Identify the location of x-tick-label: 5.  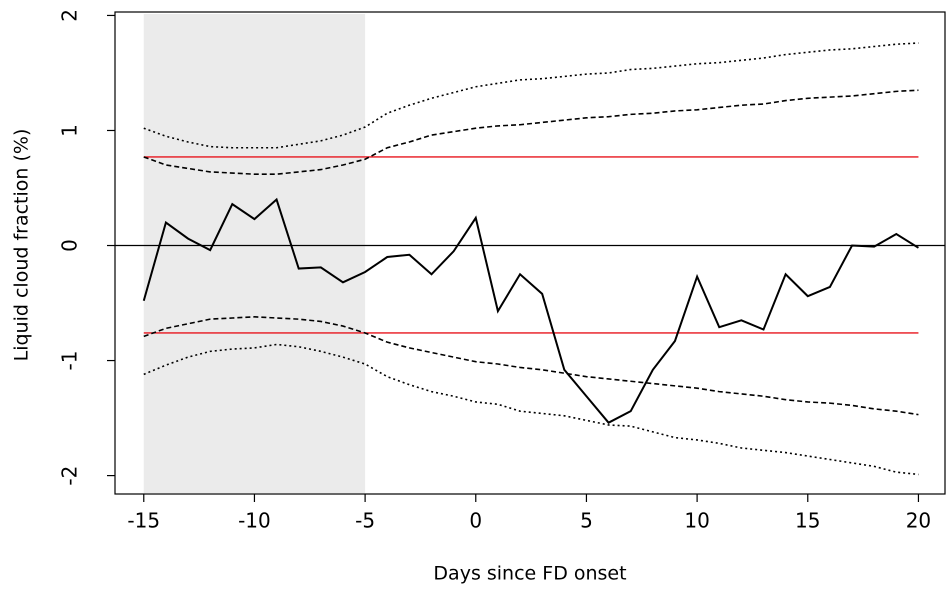
(586, 521).